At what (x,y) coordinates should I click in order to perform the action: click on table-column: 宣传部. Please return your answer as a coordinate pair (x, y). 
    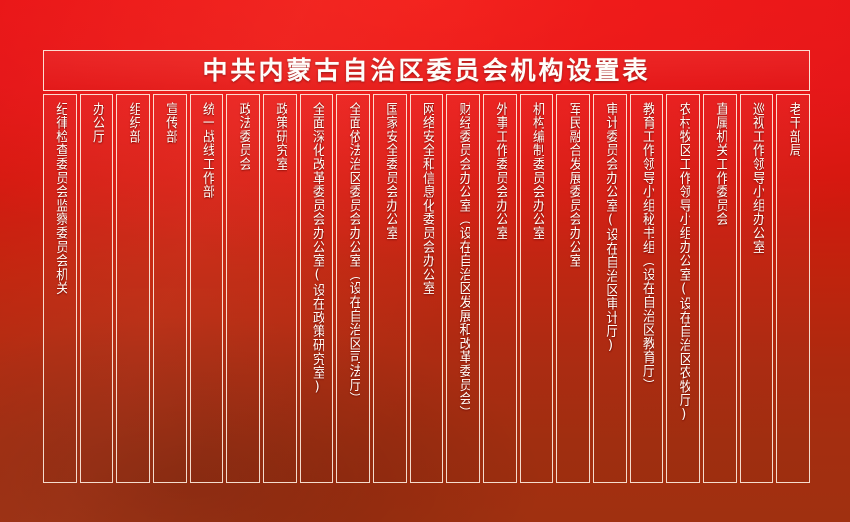
    Looking at the image, I should click on (170, 288).